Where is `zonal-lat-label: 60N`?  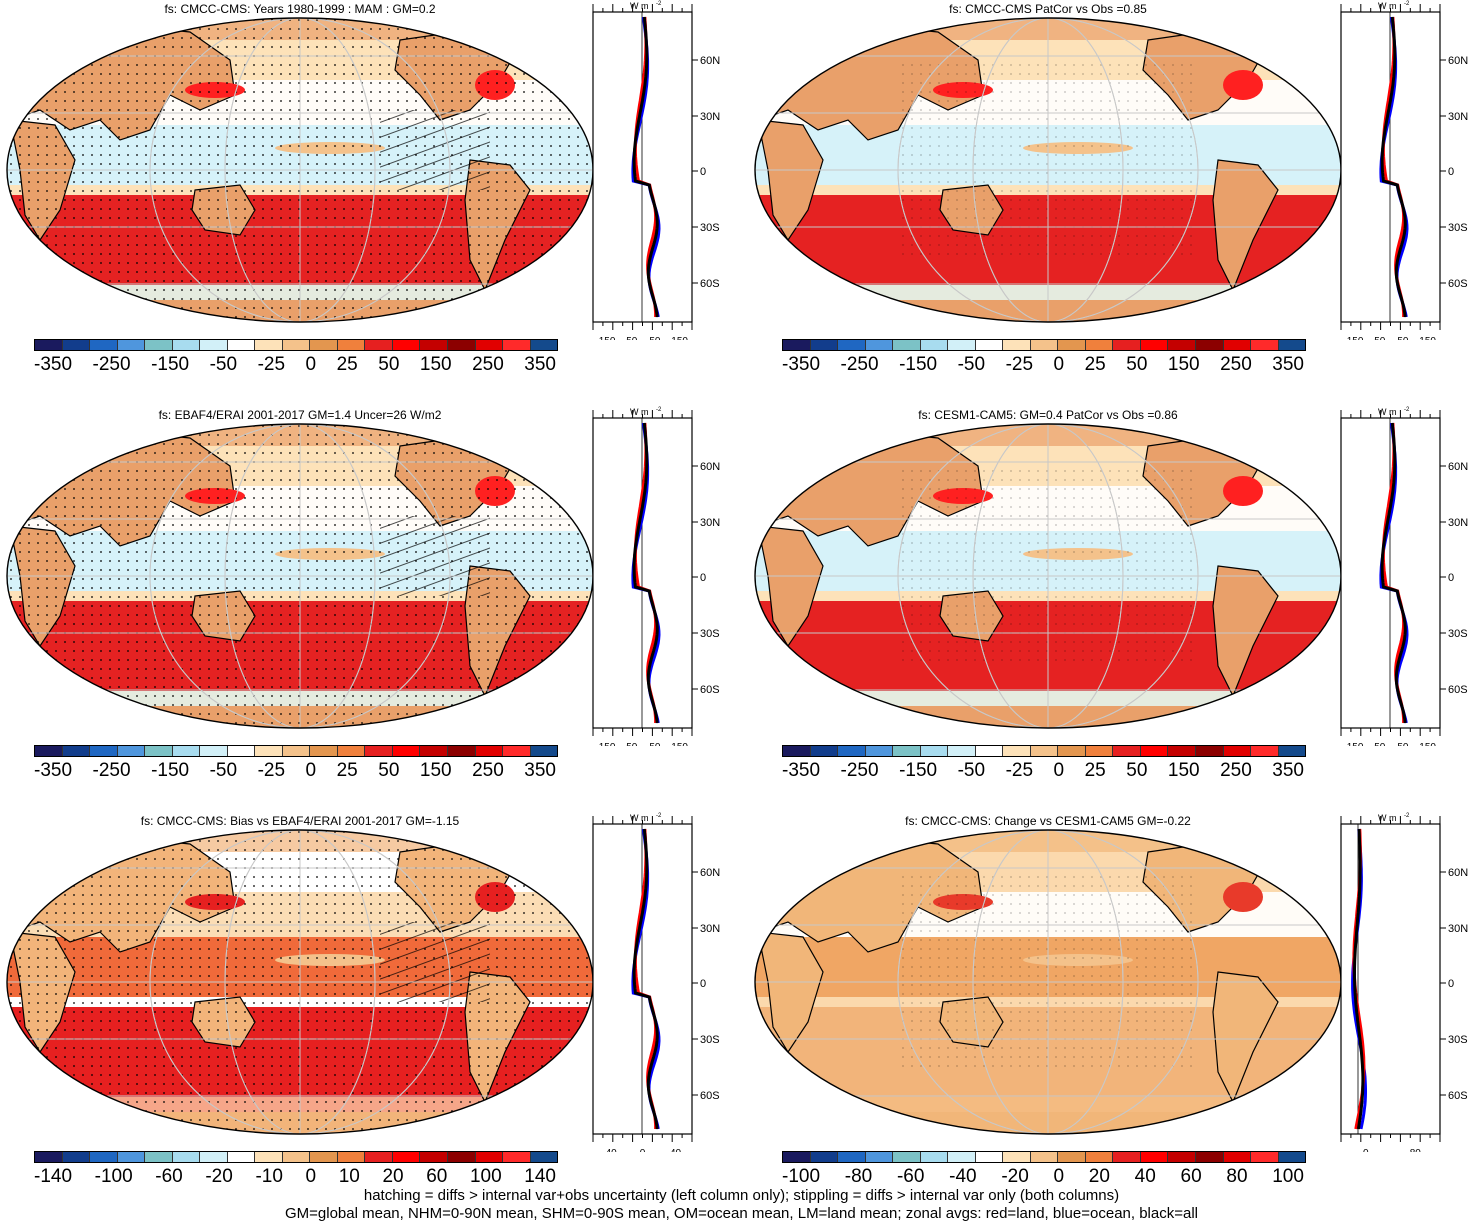
zonal-lat-label: 60N is located at coordinates (1458, 873).